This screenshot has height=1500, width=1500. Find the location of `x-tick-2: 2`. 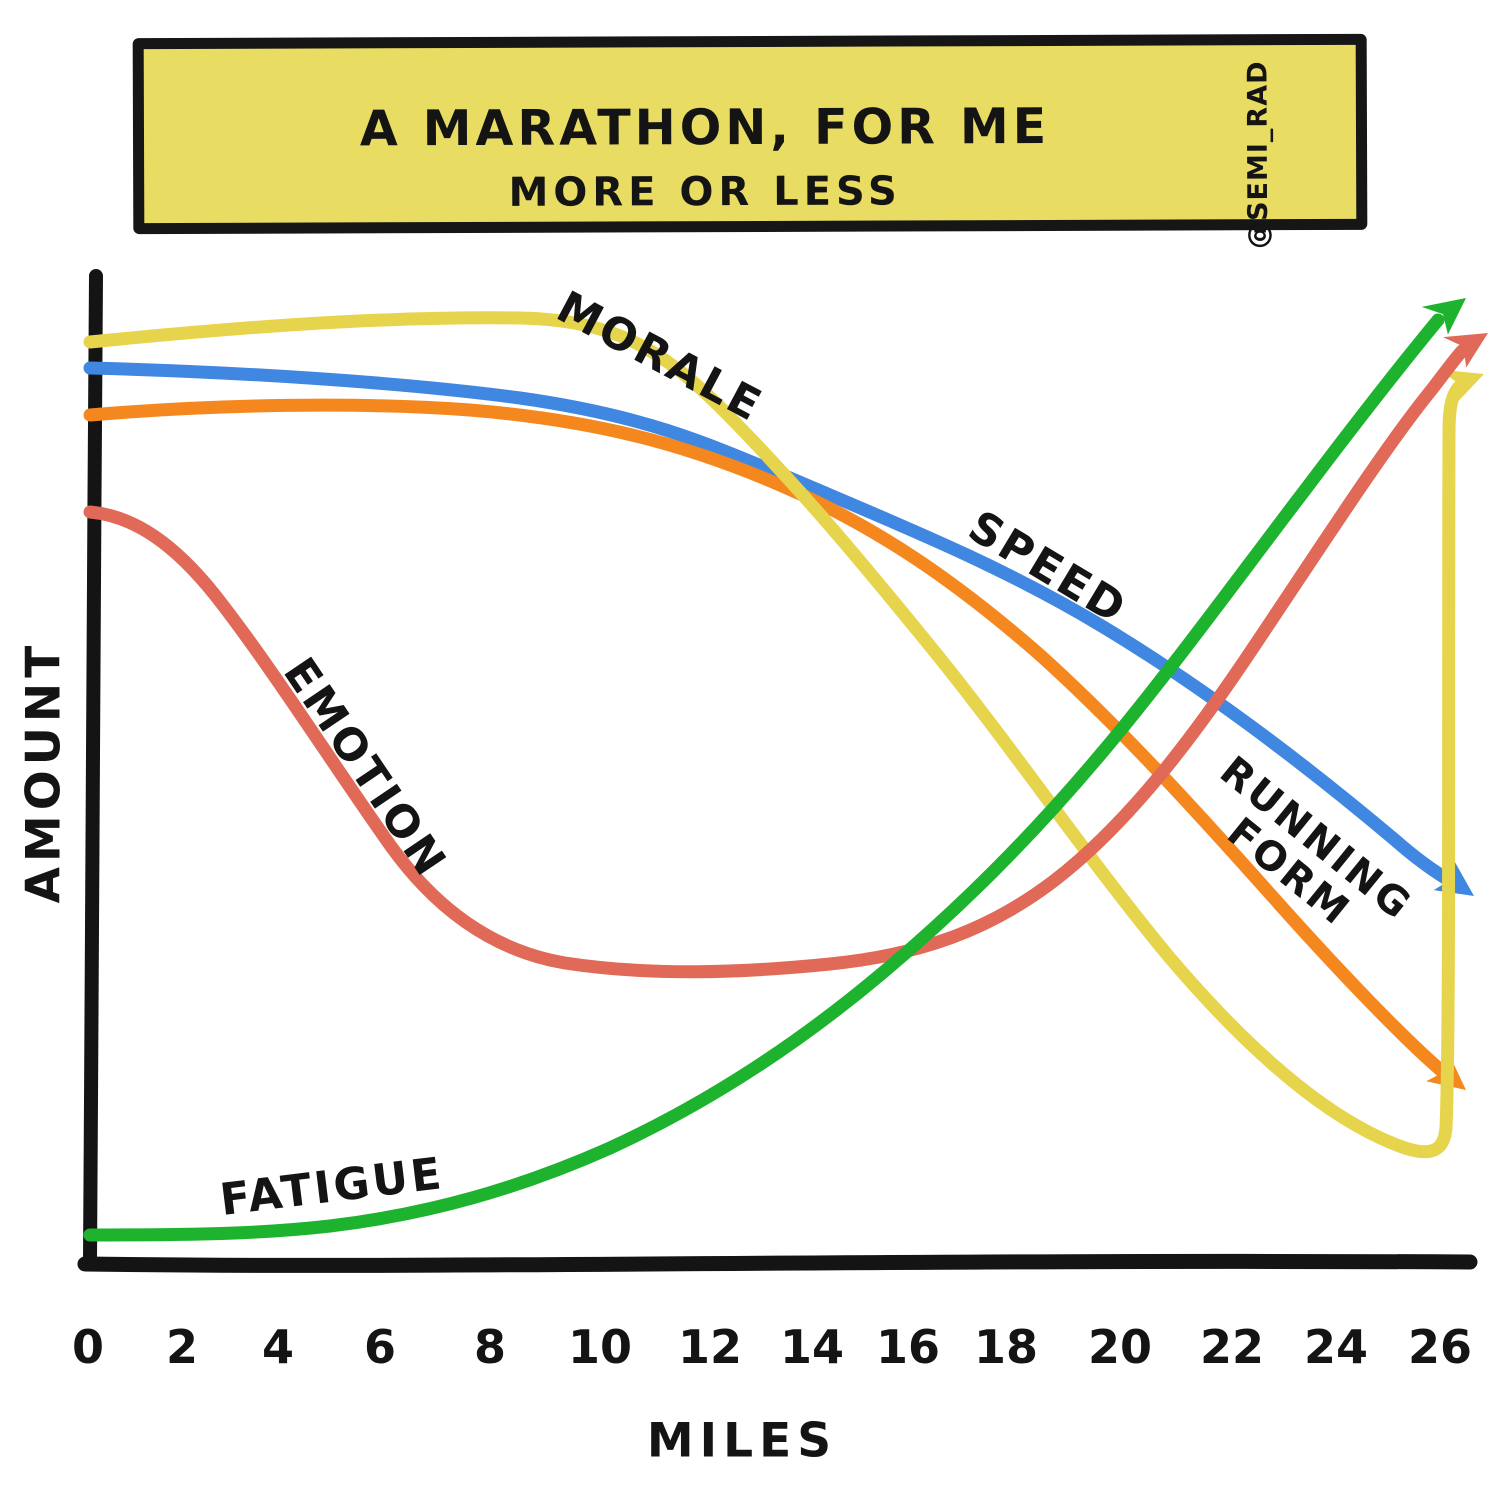

x-tick-2: 2 is located at coordinates (182, 1347).